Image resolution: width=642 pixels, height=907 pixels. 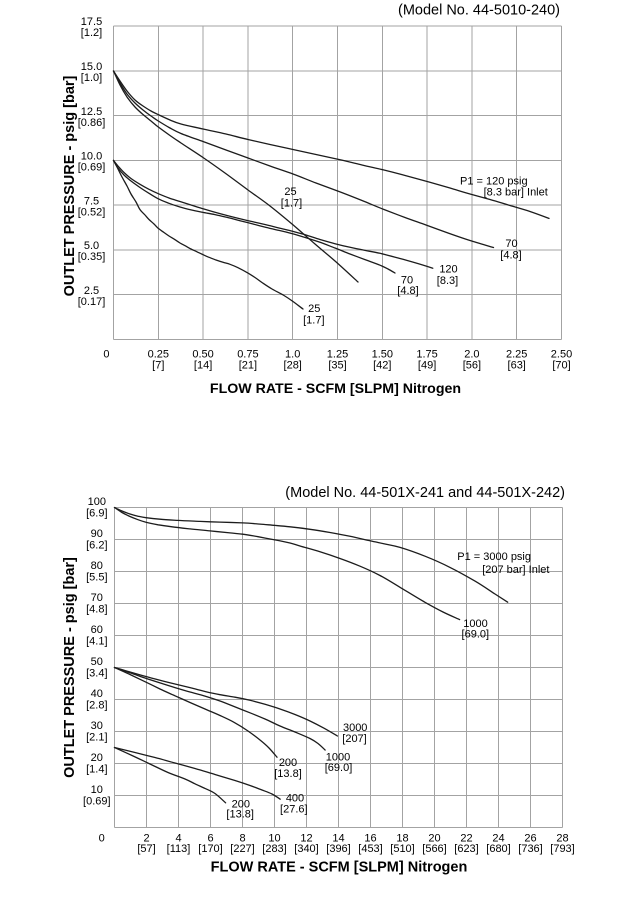 What do you see at coordinates (91, 201) in the screenshot?
I see `svg-text: 7.5` at bounding box center [91, 201].